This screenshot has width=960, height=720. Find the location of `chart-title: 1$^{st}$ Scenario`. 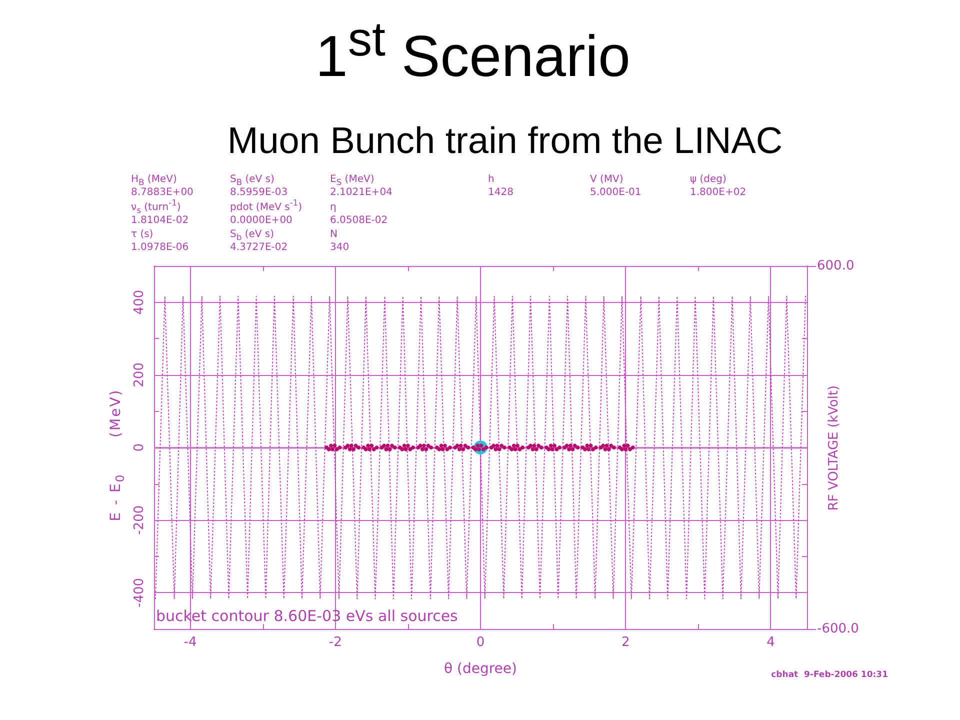

chart-title: 1$^{st}$ Scenario is located at coordinates (473, 51).